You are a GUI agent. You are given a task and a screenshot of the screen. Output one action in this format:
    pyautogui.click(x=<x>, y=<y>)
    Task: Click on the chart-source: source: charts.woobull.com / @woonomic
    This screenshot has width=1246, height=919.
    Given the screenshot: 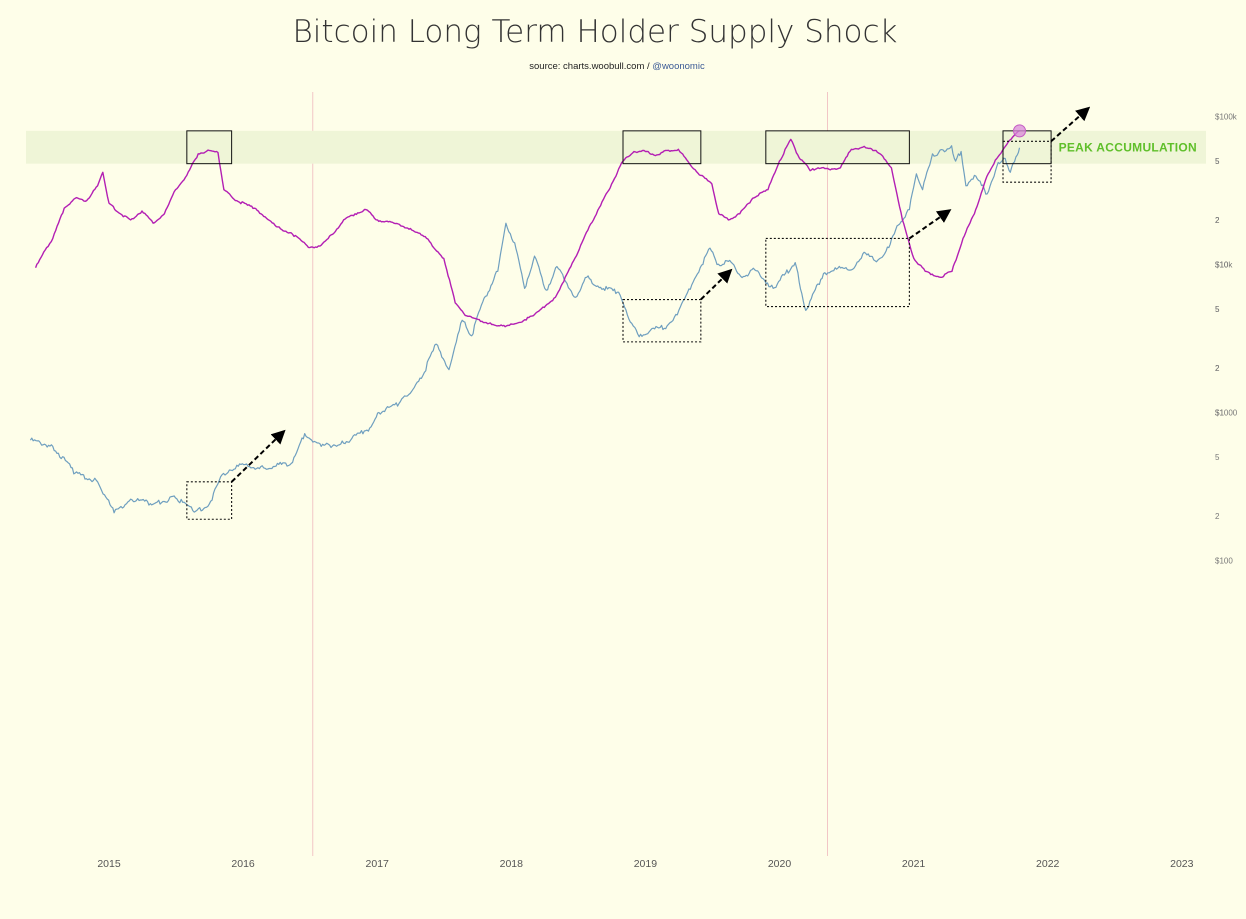 What is the action you would take?
    pyautogui.click(x=617, y=66)
    